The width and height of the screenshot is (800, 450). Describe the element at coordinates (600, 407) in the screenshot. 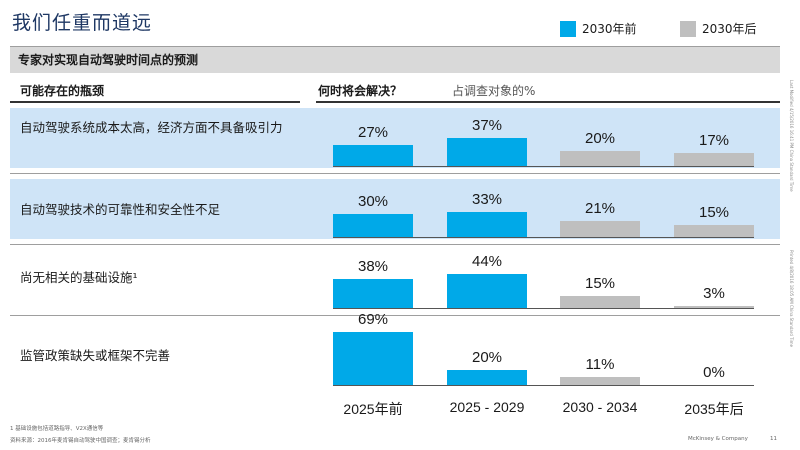

I see `category-label: 2030 - 2034` at that location.